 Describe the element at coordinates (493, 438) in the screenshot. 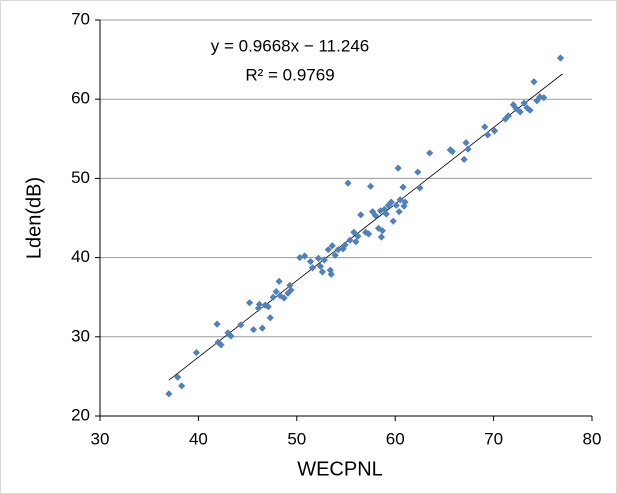

I see `x-tick-label: 70` at that location.